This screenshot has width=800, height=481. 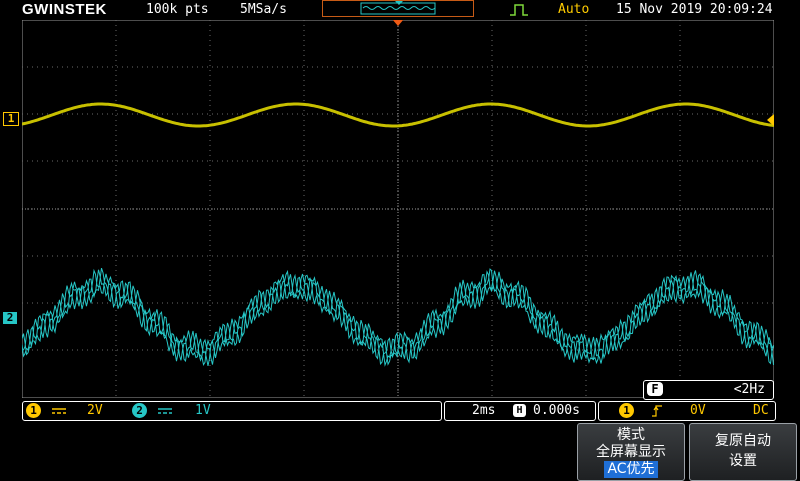 What do you see at coordinates (761, 411) in the screenshot?
I see `trigger-coupling: DC` at bounding box center [761, 411].